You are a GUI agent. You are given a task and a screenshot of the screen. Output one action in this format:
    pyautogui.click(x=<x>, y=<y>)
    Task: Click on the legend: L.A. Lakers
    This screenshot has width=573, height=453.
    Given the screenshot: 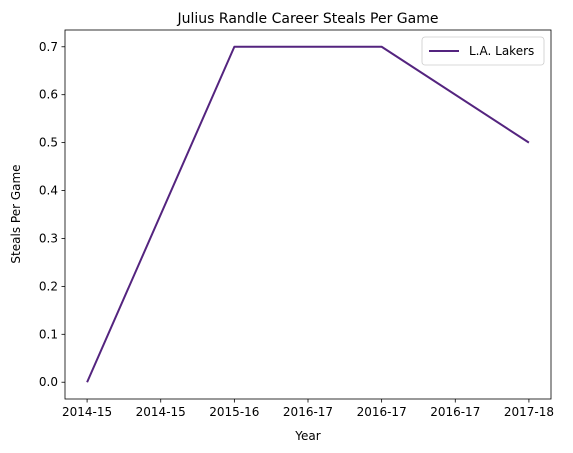 What is the action you would take?
    pyautogui.click(x=483, y=51)
    